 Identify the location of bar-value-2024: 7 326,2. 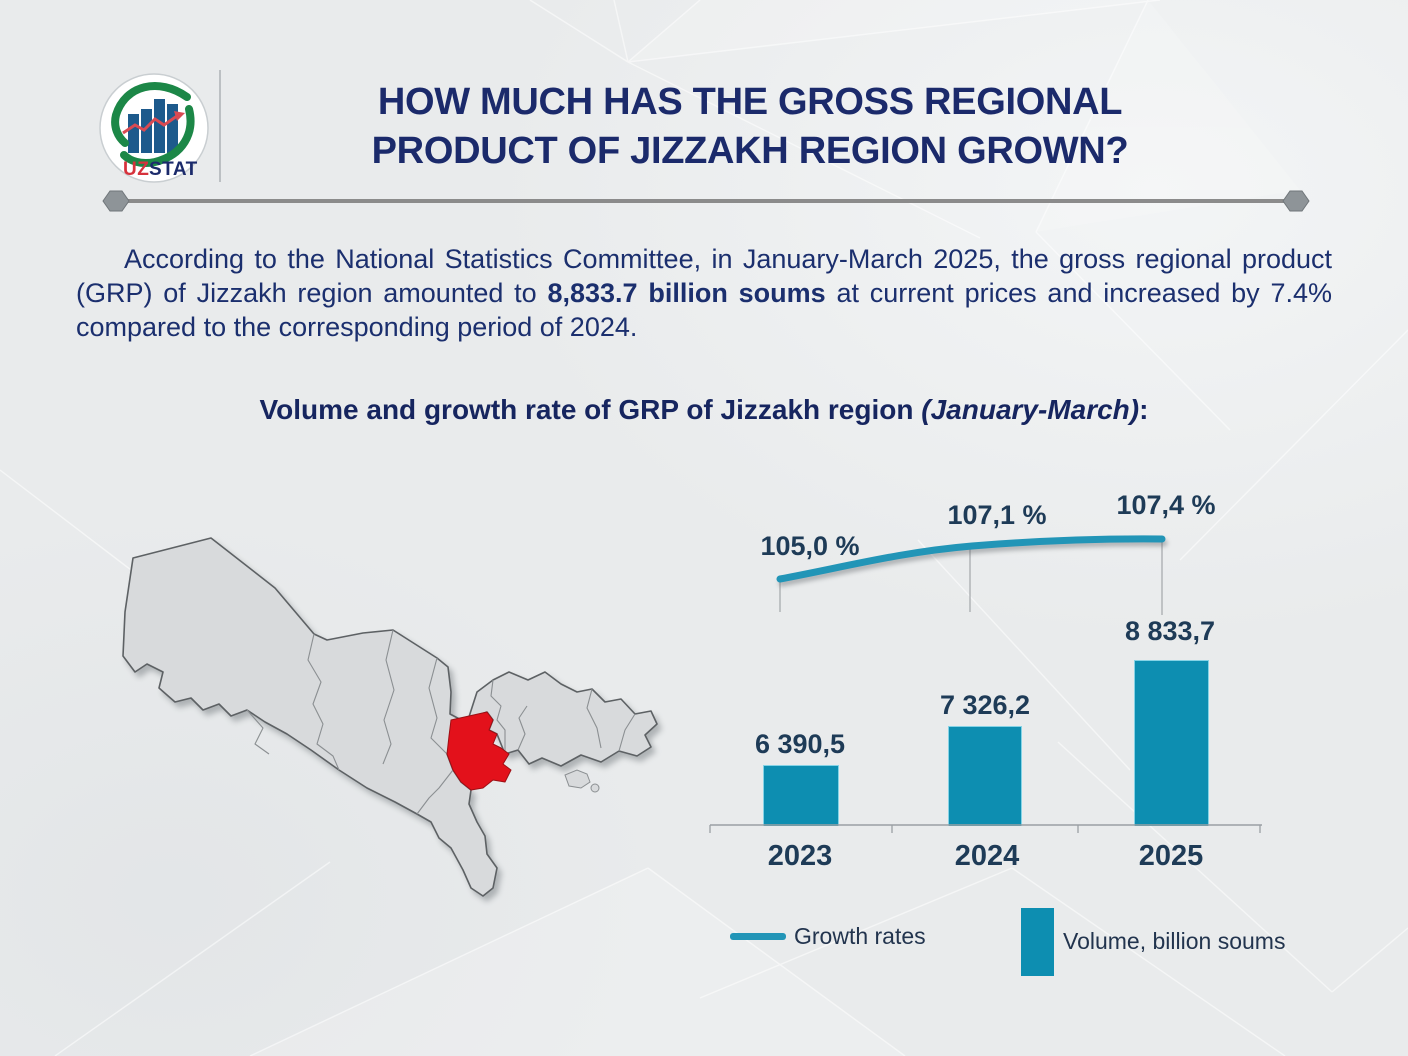
(985, 705).